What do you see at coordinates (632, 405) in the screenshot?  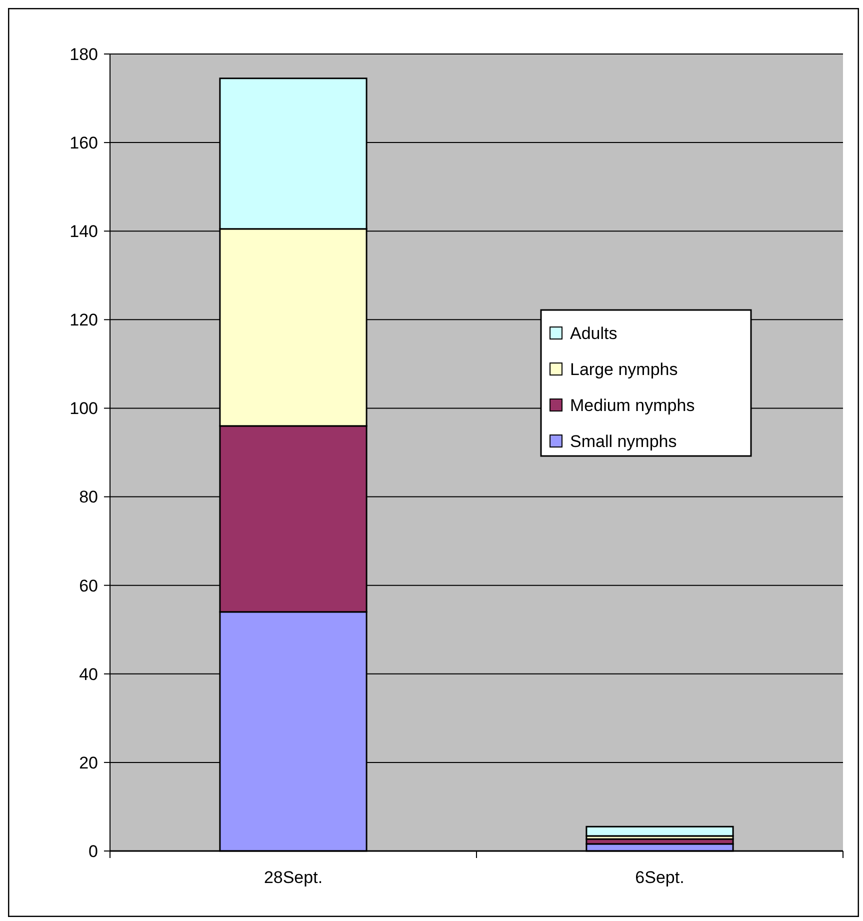 I see `legend-label: Medium nymphs` at bounding box center [632, 405].